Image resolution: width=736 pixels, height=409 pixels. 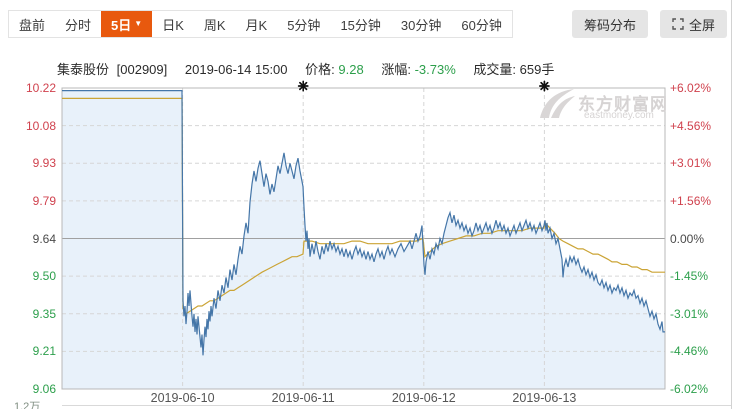 What do you see at coordinates (40, 125) in the screenshot?
I see `y-axis-price-label: 10.08` at bounding box center [40, 125].